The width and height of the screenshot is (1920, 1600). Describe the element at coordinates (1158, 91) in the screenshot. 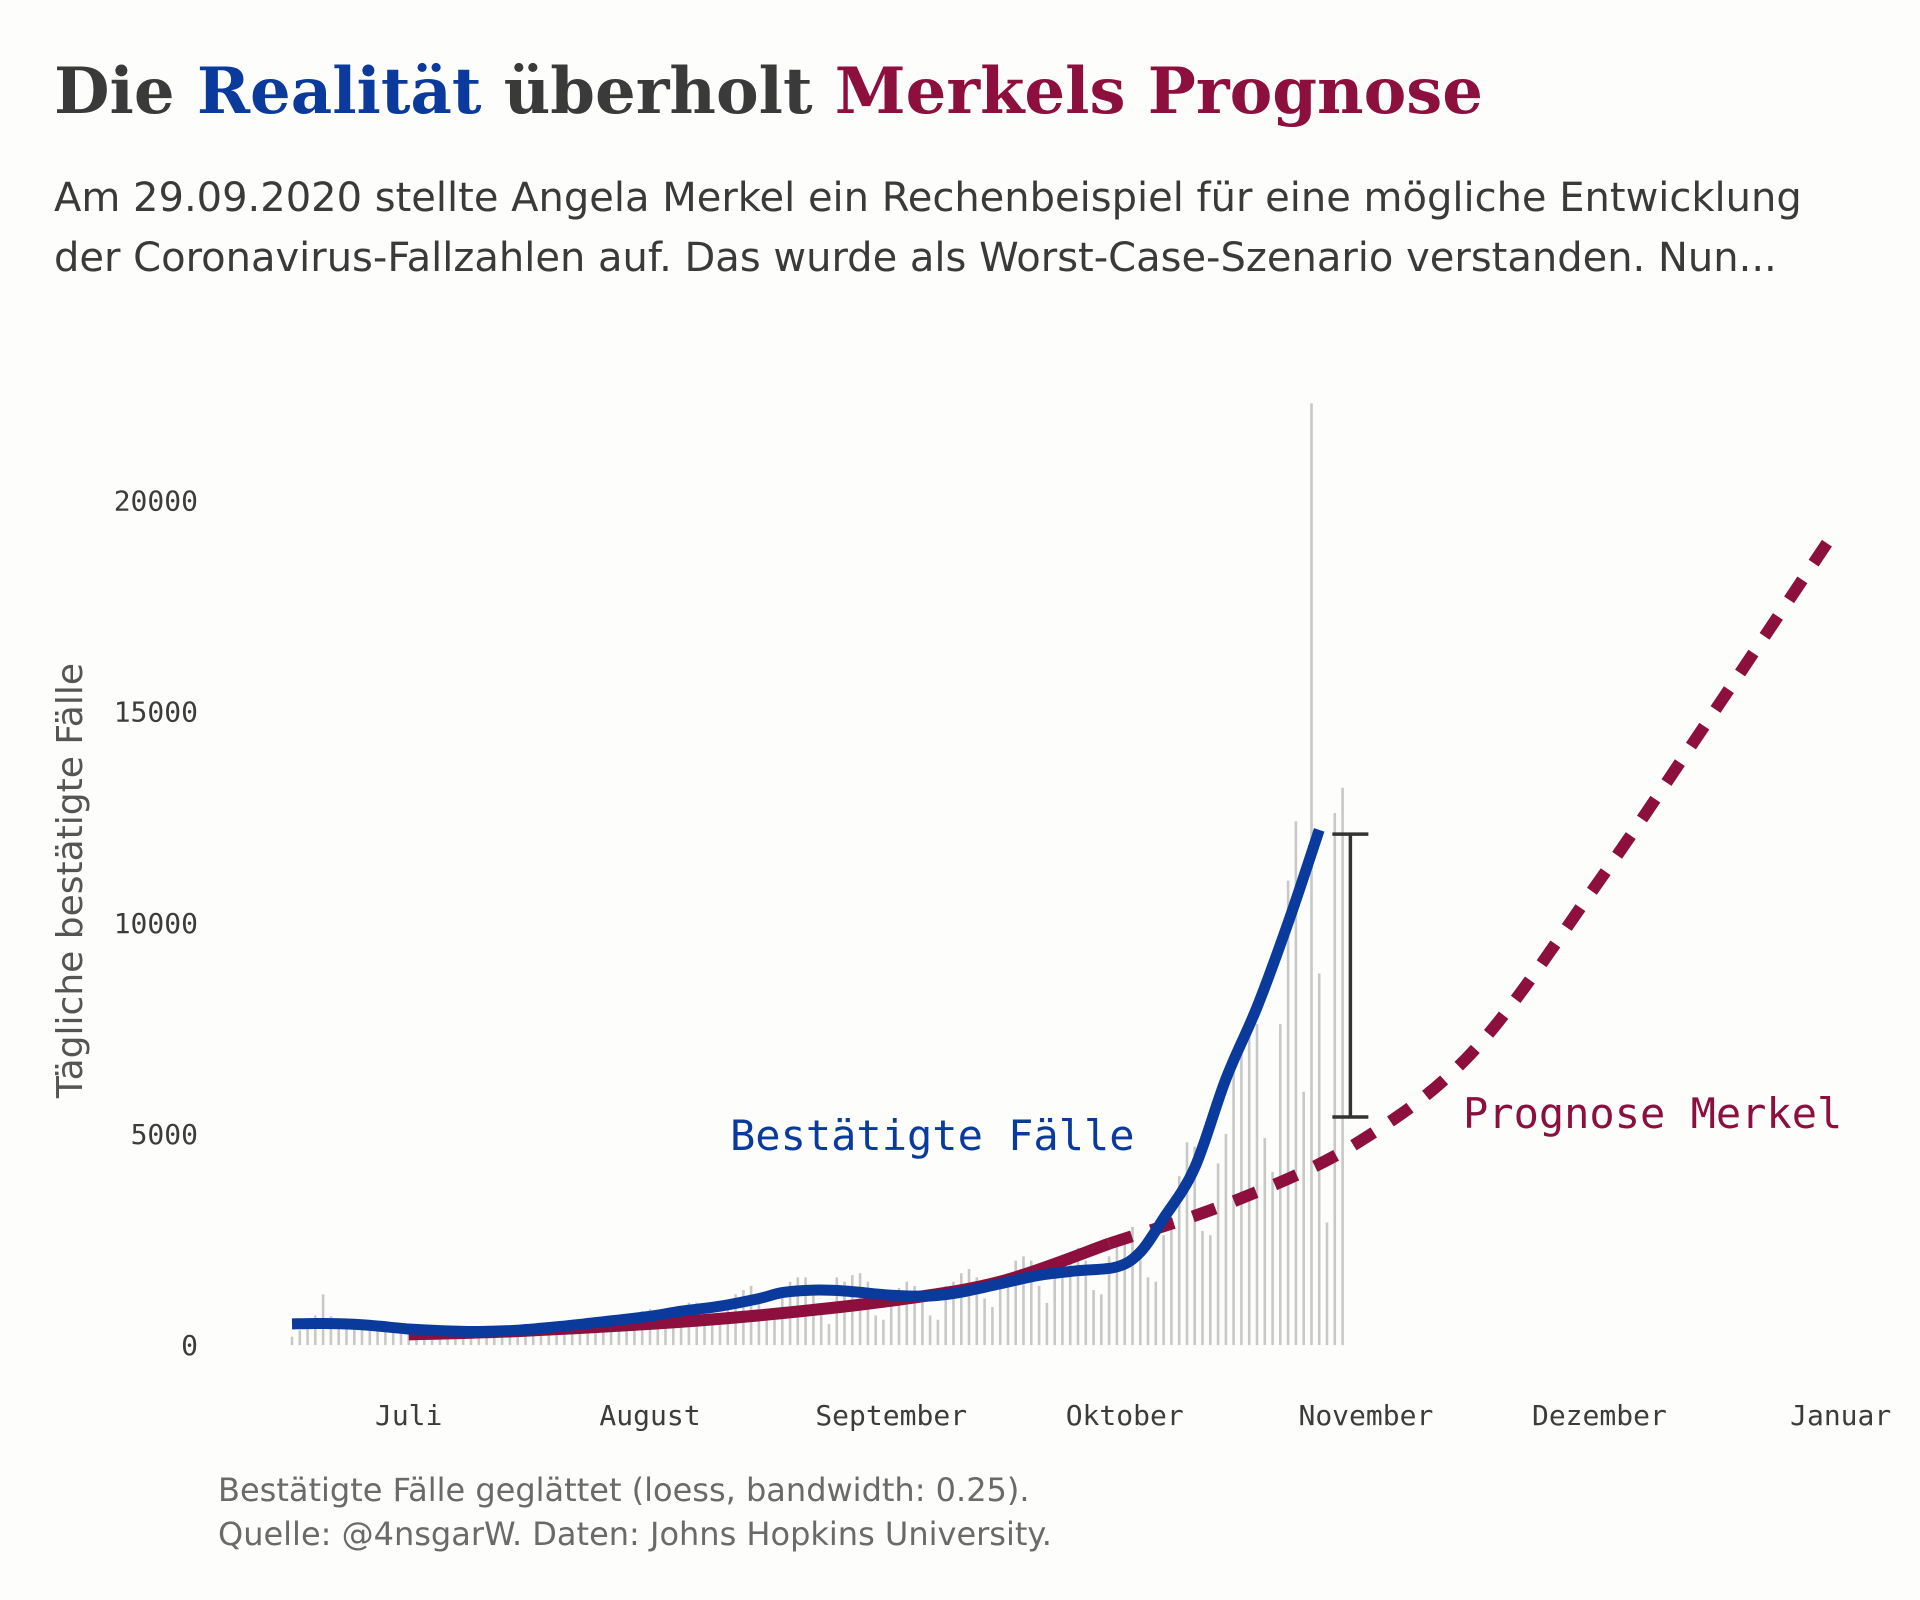

I see `title-part-4: Merkels Prognose` at that location.